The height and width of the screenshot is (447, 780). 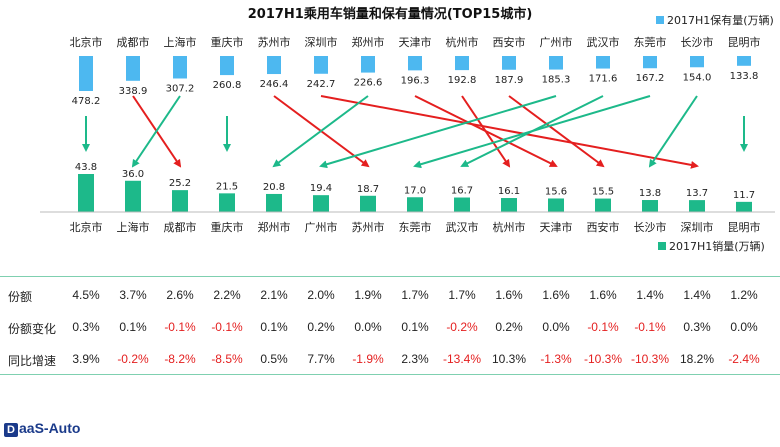 What do you see at coordinates (86, 101) in the screenshot?
I see `stock-value-label: 478.2` at bounding box center [86, 101].